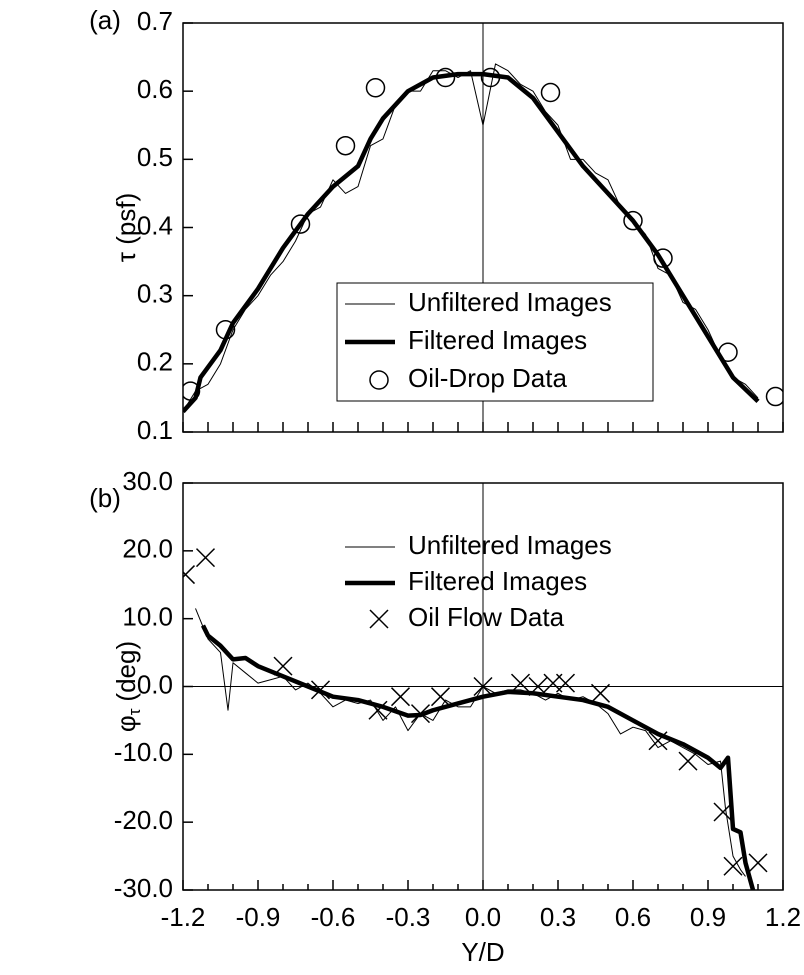 Image resolution: width=804 pixels, height=975 pixels. What do you see at coordinates (333, 917) in the screenshot?
I see `x-tick-label: -0.6` at bounding box center [333, 917].